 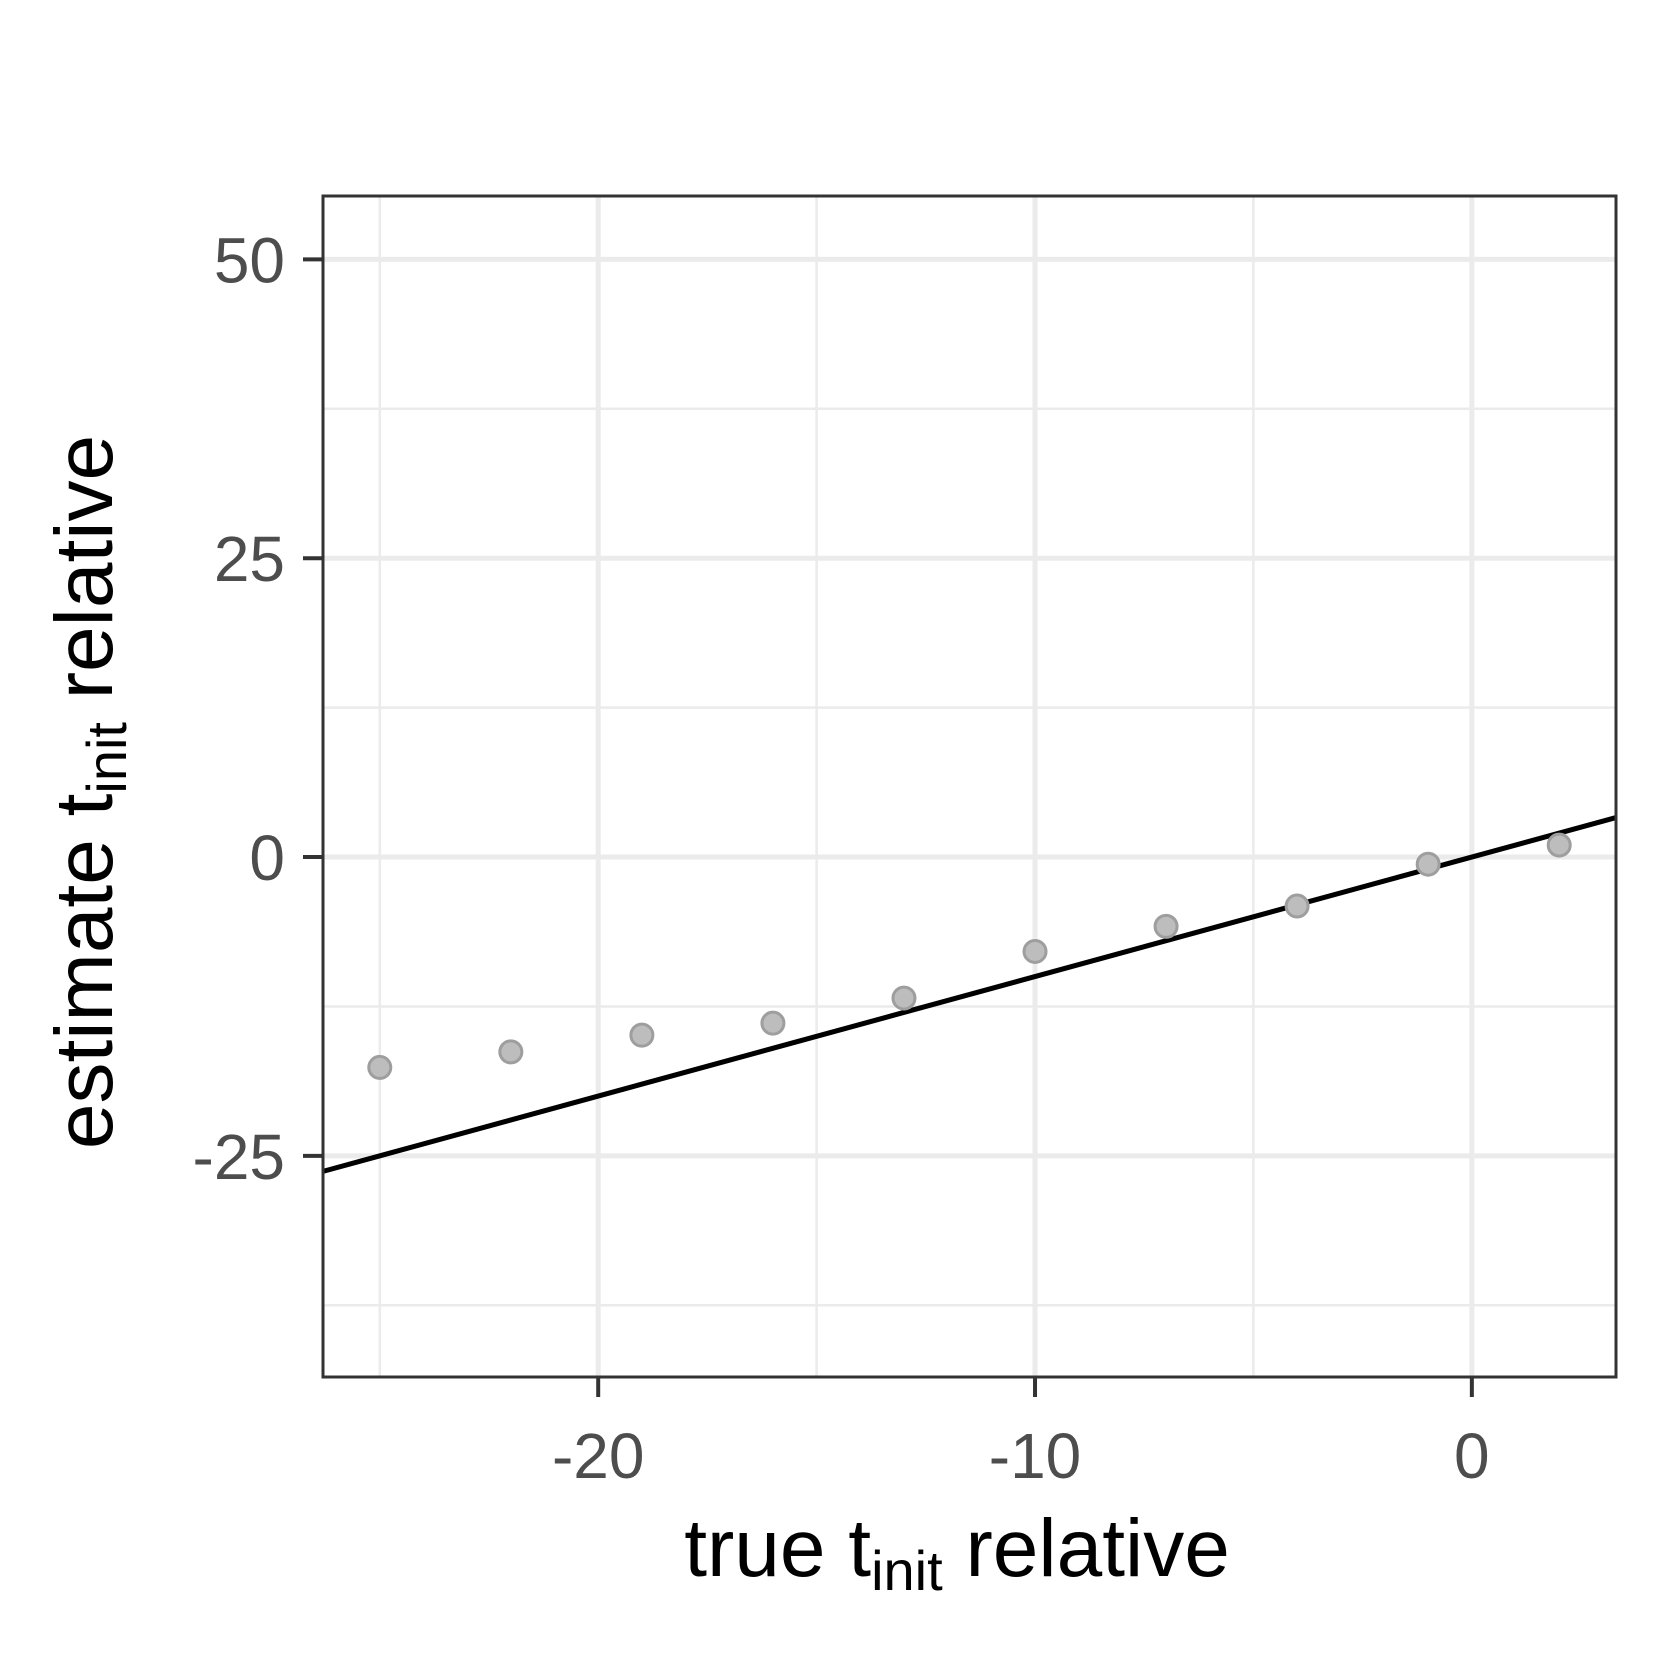 What do you see at coordinates (1035, 1456) in the screenshot?
I see `x-tick-label-1: -10` at bounding box center [1035, 1456].